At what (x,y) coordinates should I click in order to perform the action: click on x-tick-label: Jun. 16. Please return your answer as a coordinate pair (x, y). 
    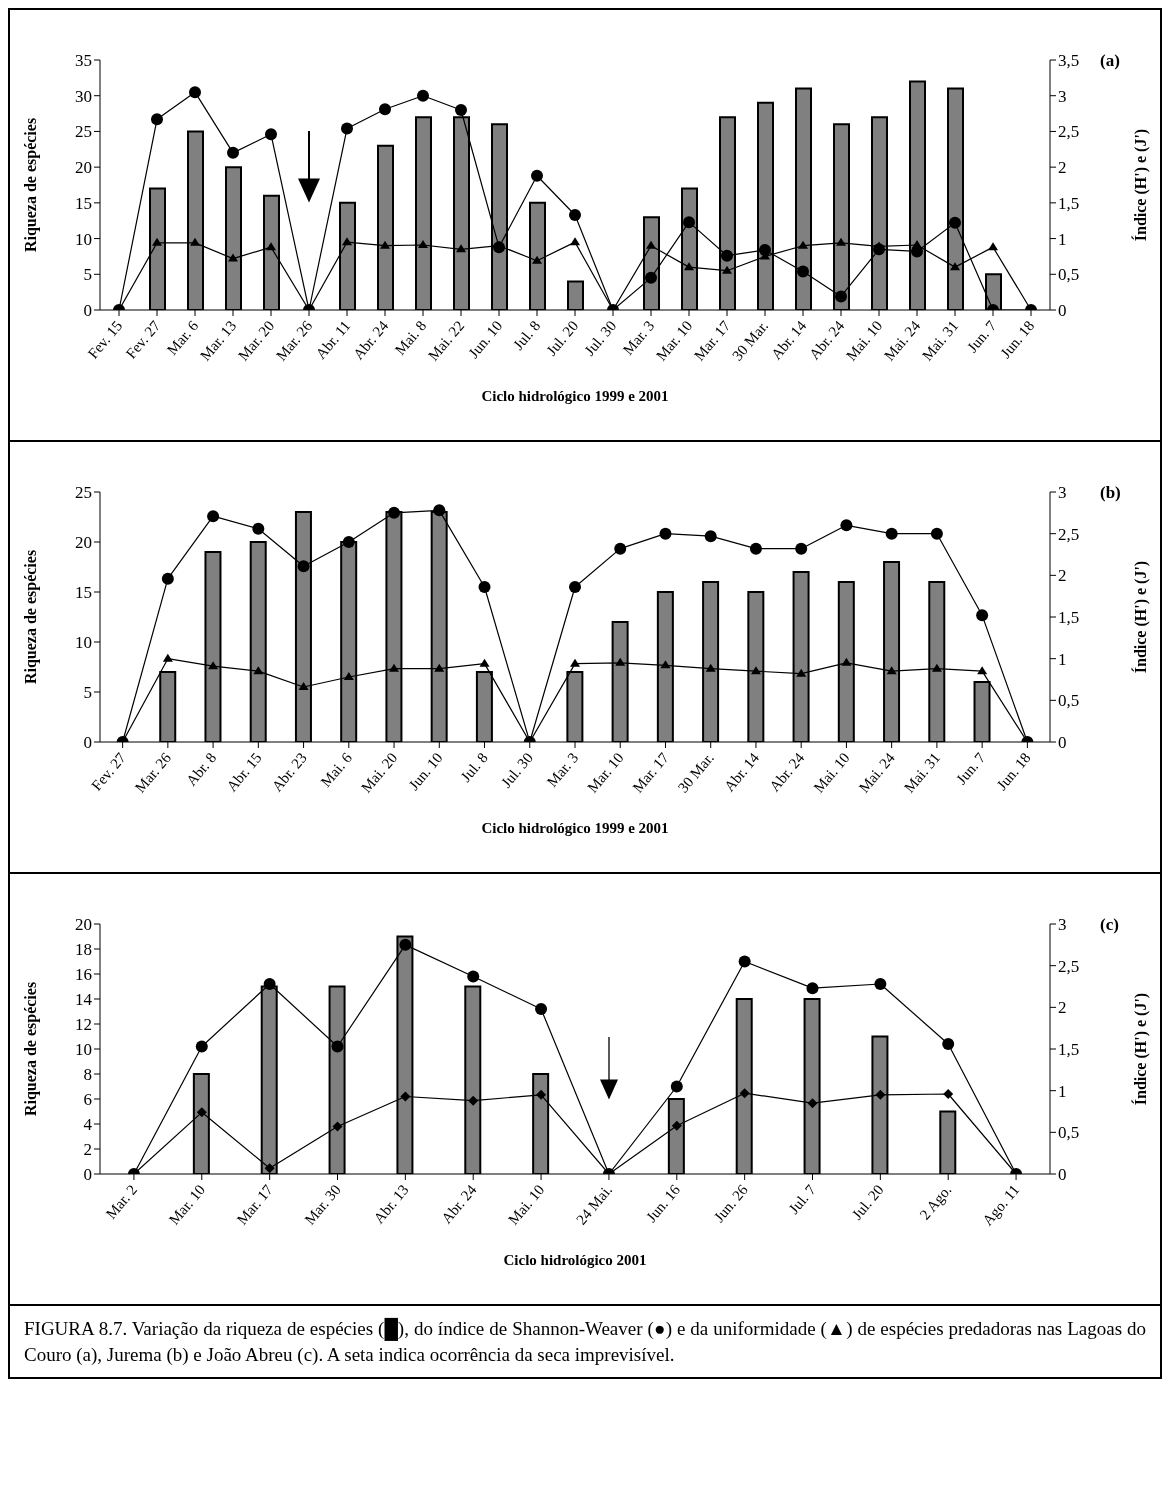
    Looking at the image, I should click on (663, 1203).